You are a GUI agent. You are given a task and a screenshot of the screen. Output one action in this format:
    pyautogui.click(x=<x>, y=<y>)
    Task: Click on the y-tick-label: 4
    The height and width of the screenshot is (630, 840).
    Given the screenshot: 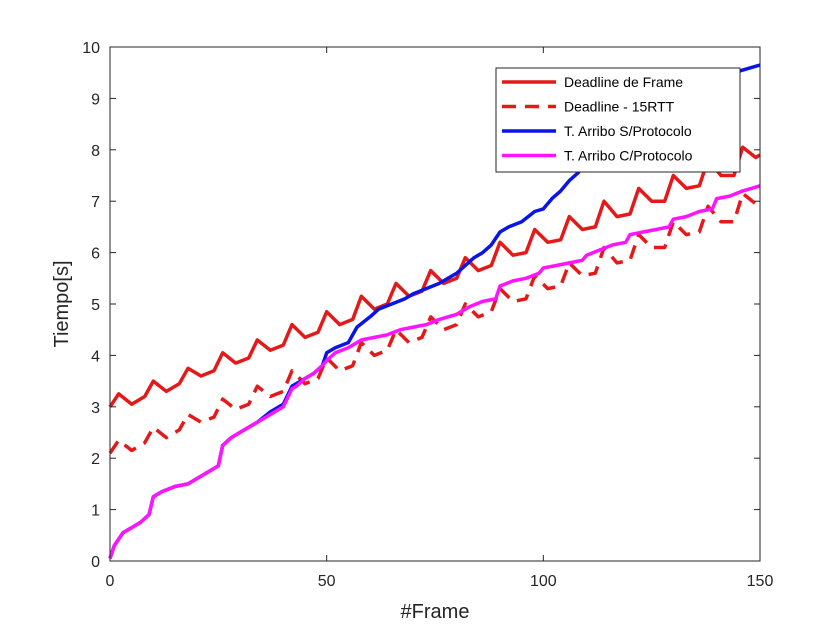 What is the action you would take?
    pyautogui.click(x=95, y=356)
    